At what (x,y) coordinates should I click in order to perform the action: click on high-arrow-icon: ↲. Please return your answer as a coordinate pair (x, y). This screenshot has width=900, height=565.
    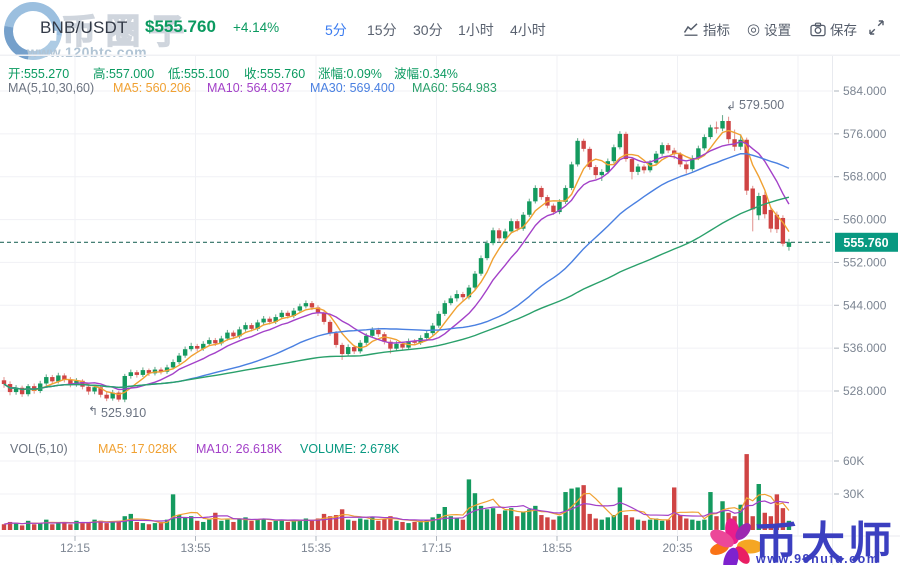
    Looking at the image, I should click on (731, 106).